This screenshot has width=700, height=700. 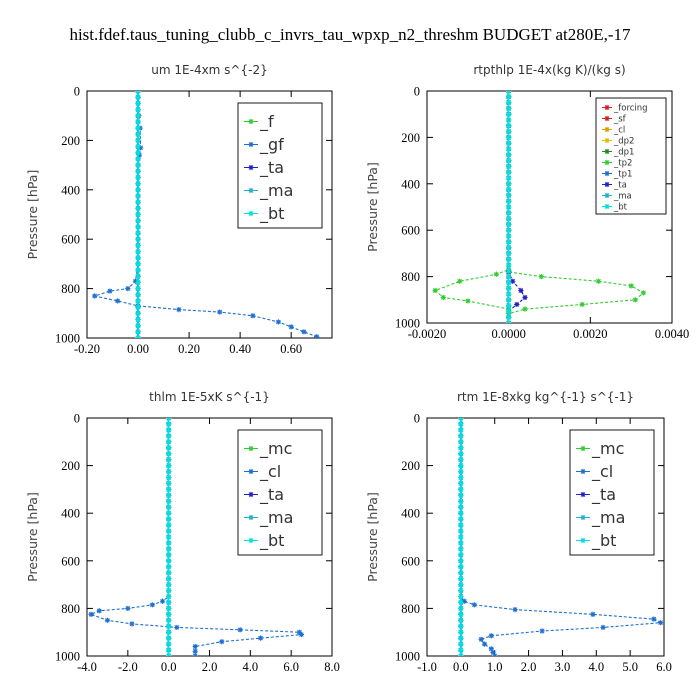 I want to click on legend-label: _cl, so click(x=619, y=130).